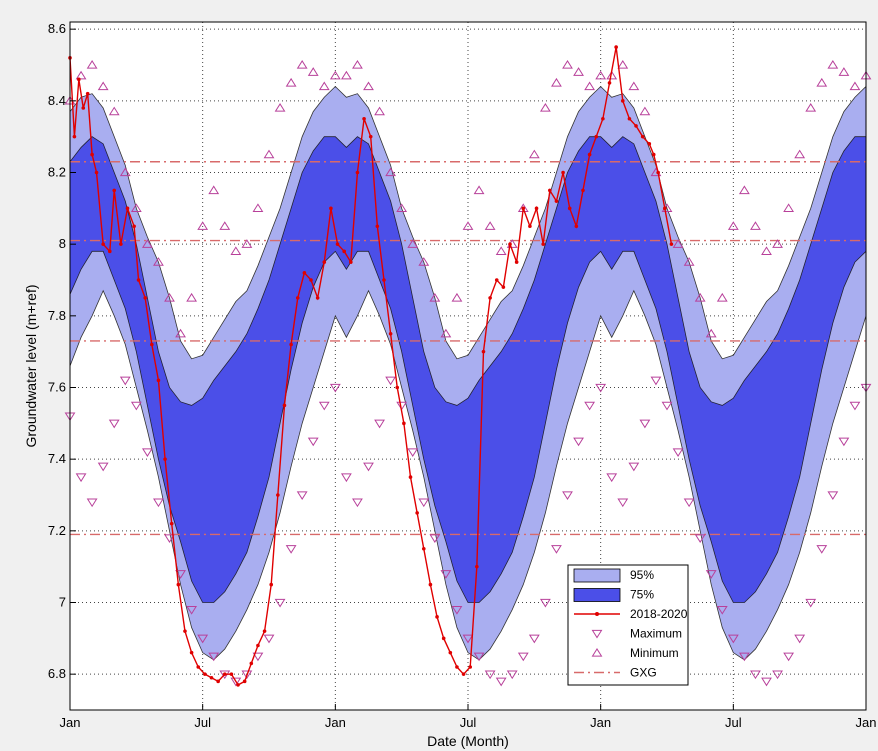 This screenshot has height=751, width=878. What do you see at coordinates (57, 673) in the screenshot?
I see `y-tick-label: 6.8` at bounding box center [57, 673].